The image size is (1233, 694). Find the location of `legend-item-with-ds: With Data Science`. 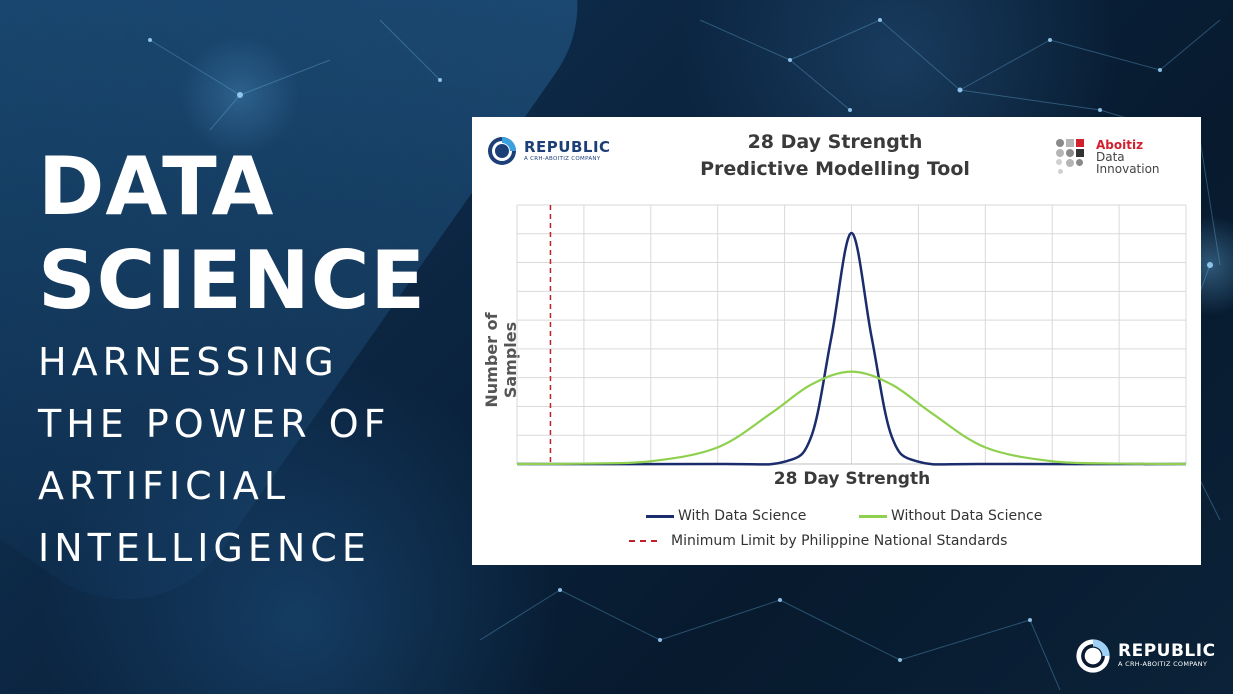

legend-item-with-ds: With Data Science is located at coordinates (726, 516).